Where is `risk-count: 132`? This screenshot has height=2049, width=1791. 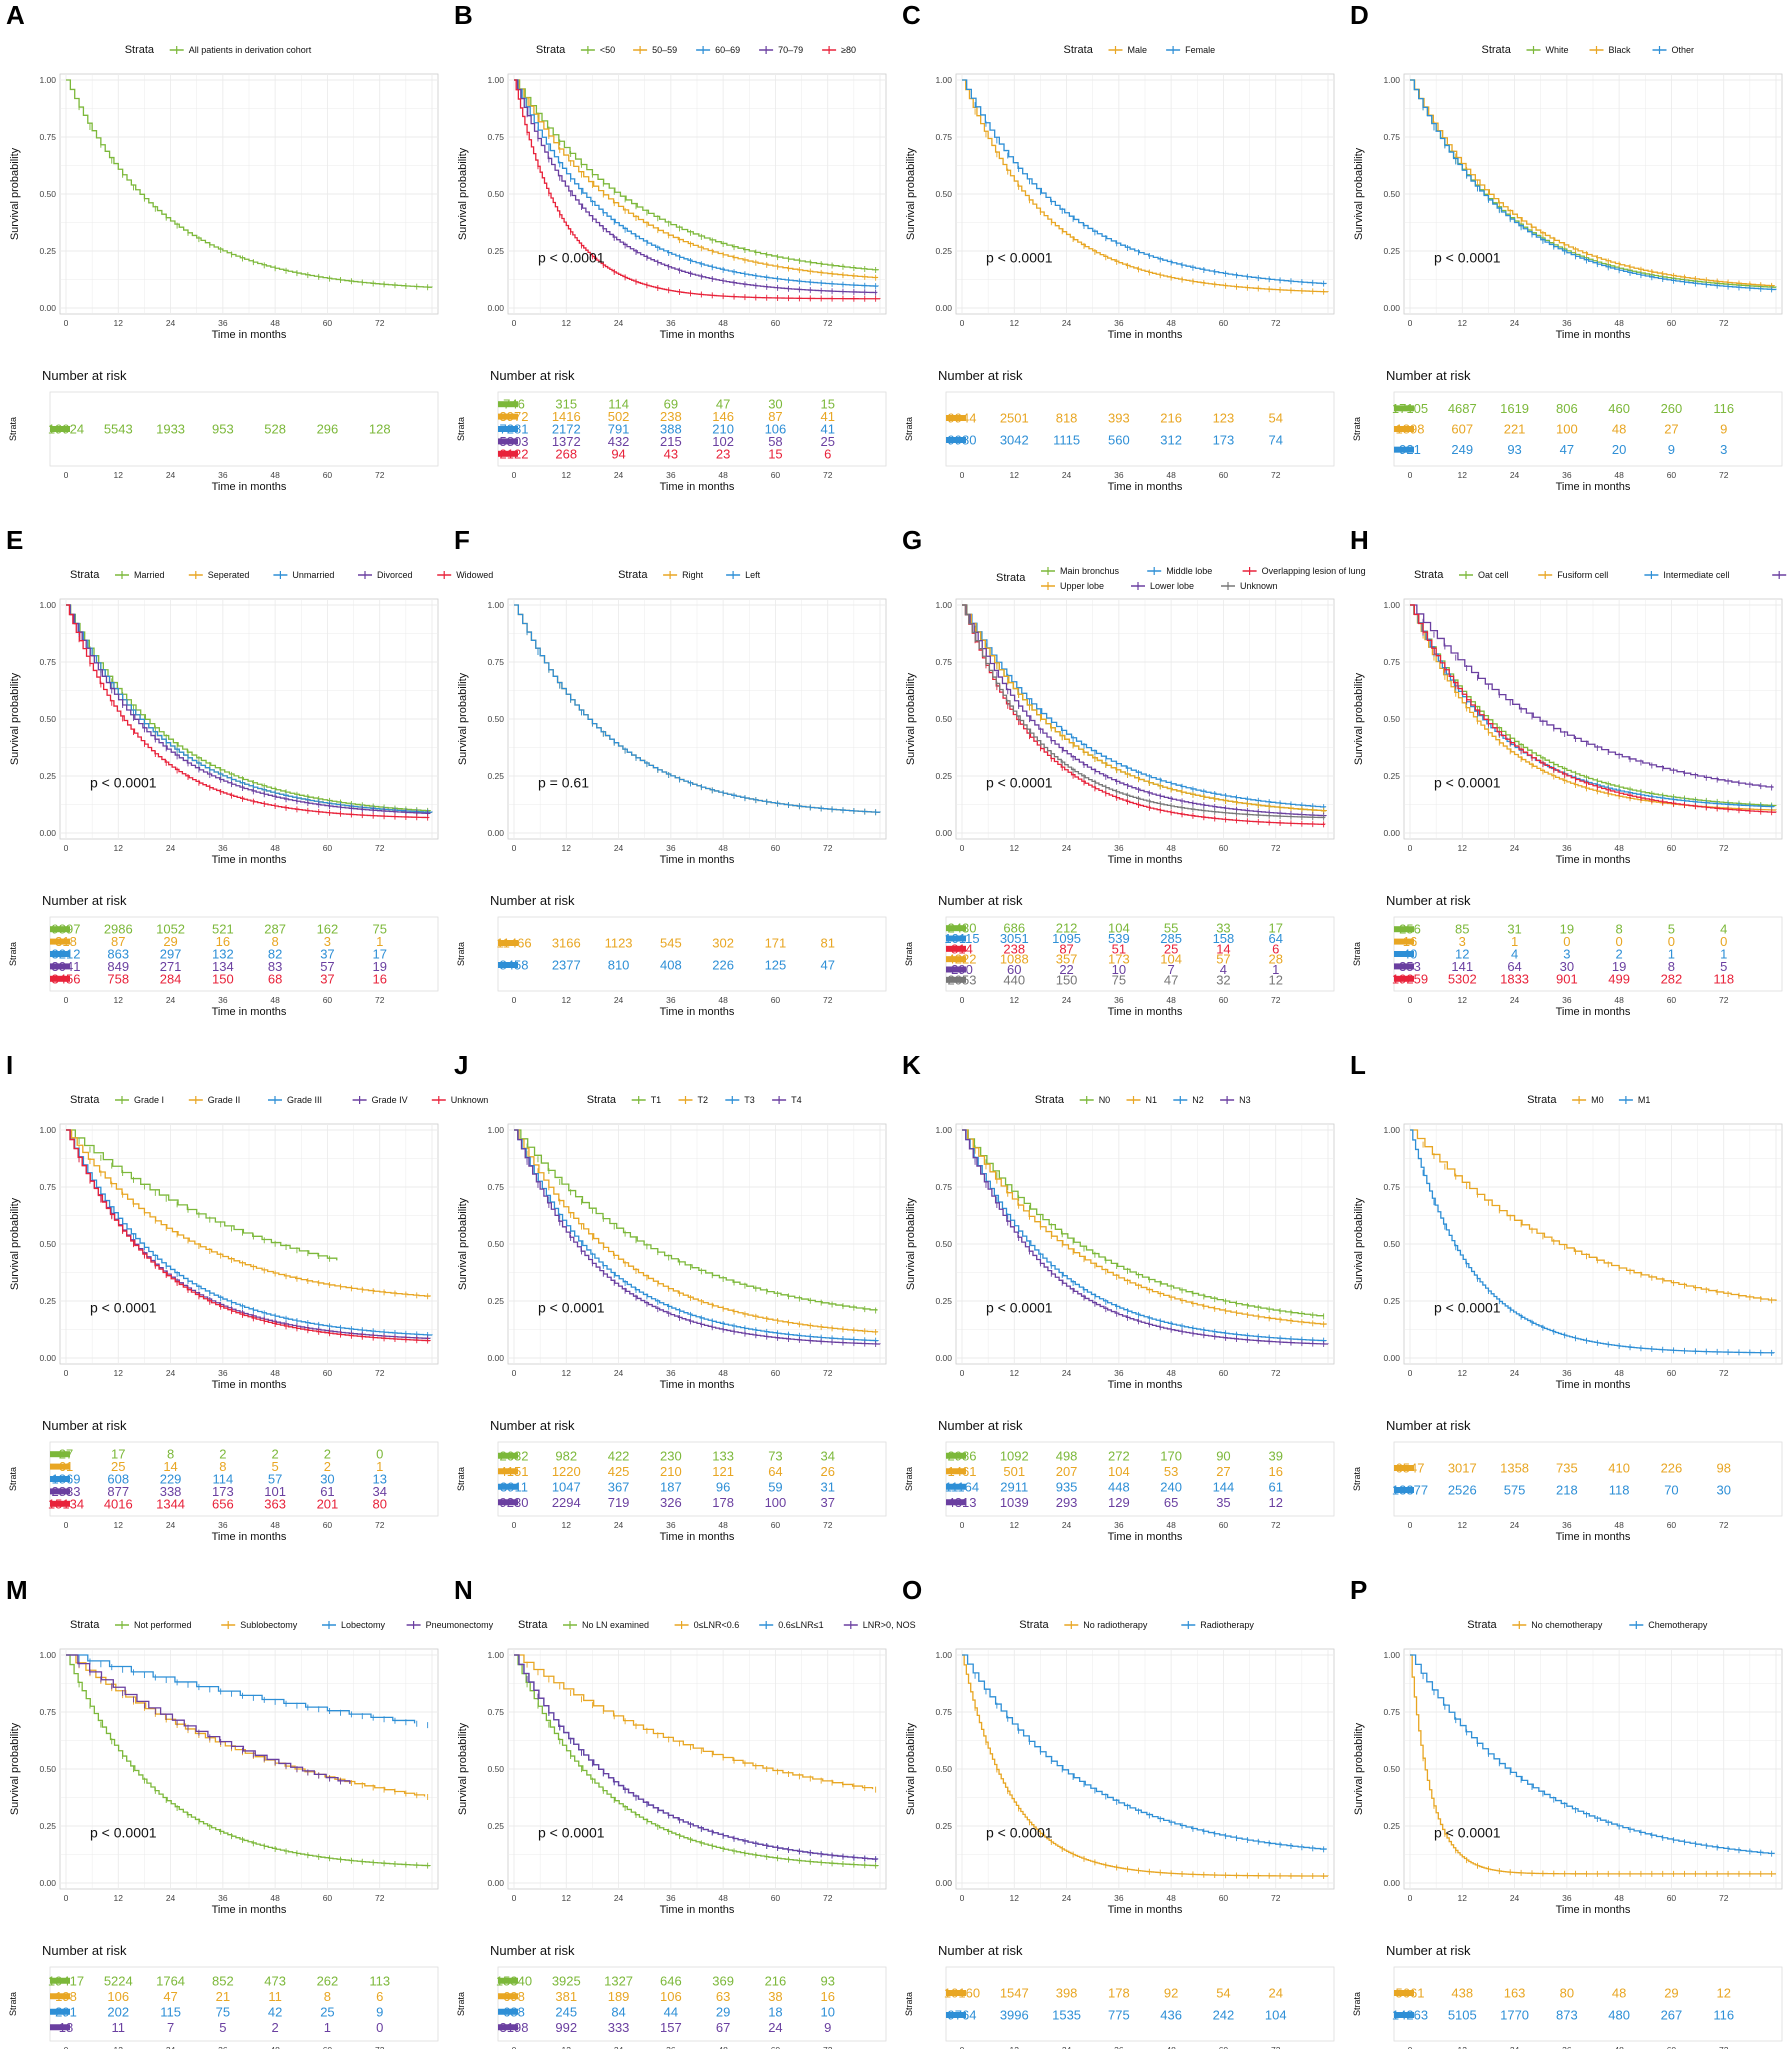
risk-count: 132 is located at coordinates (223, 954).